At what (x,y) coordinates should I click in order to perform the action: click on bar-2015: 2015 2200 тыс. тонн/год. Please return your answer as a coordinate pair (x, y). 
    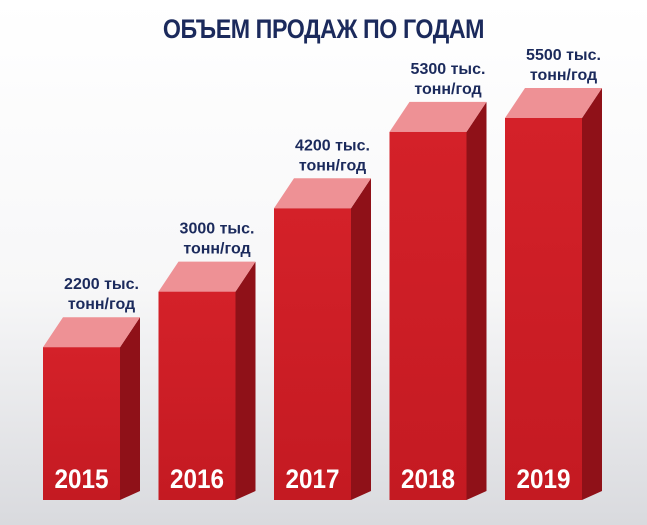
    Looking at the image, I should click on (91, 388).